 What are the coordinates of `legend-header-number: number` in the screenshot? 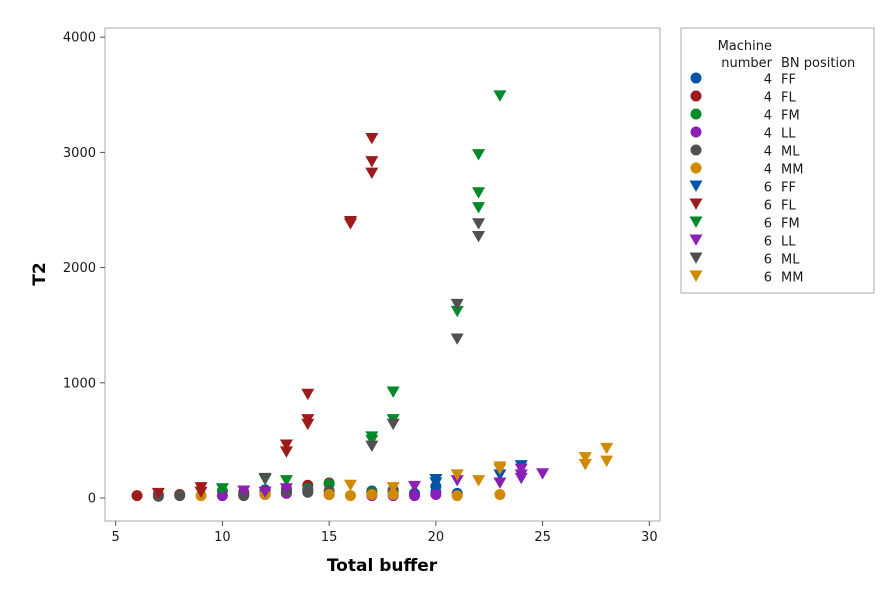 It's located at (746, 63).